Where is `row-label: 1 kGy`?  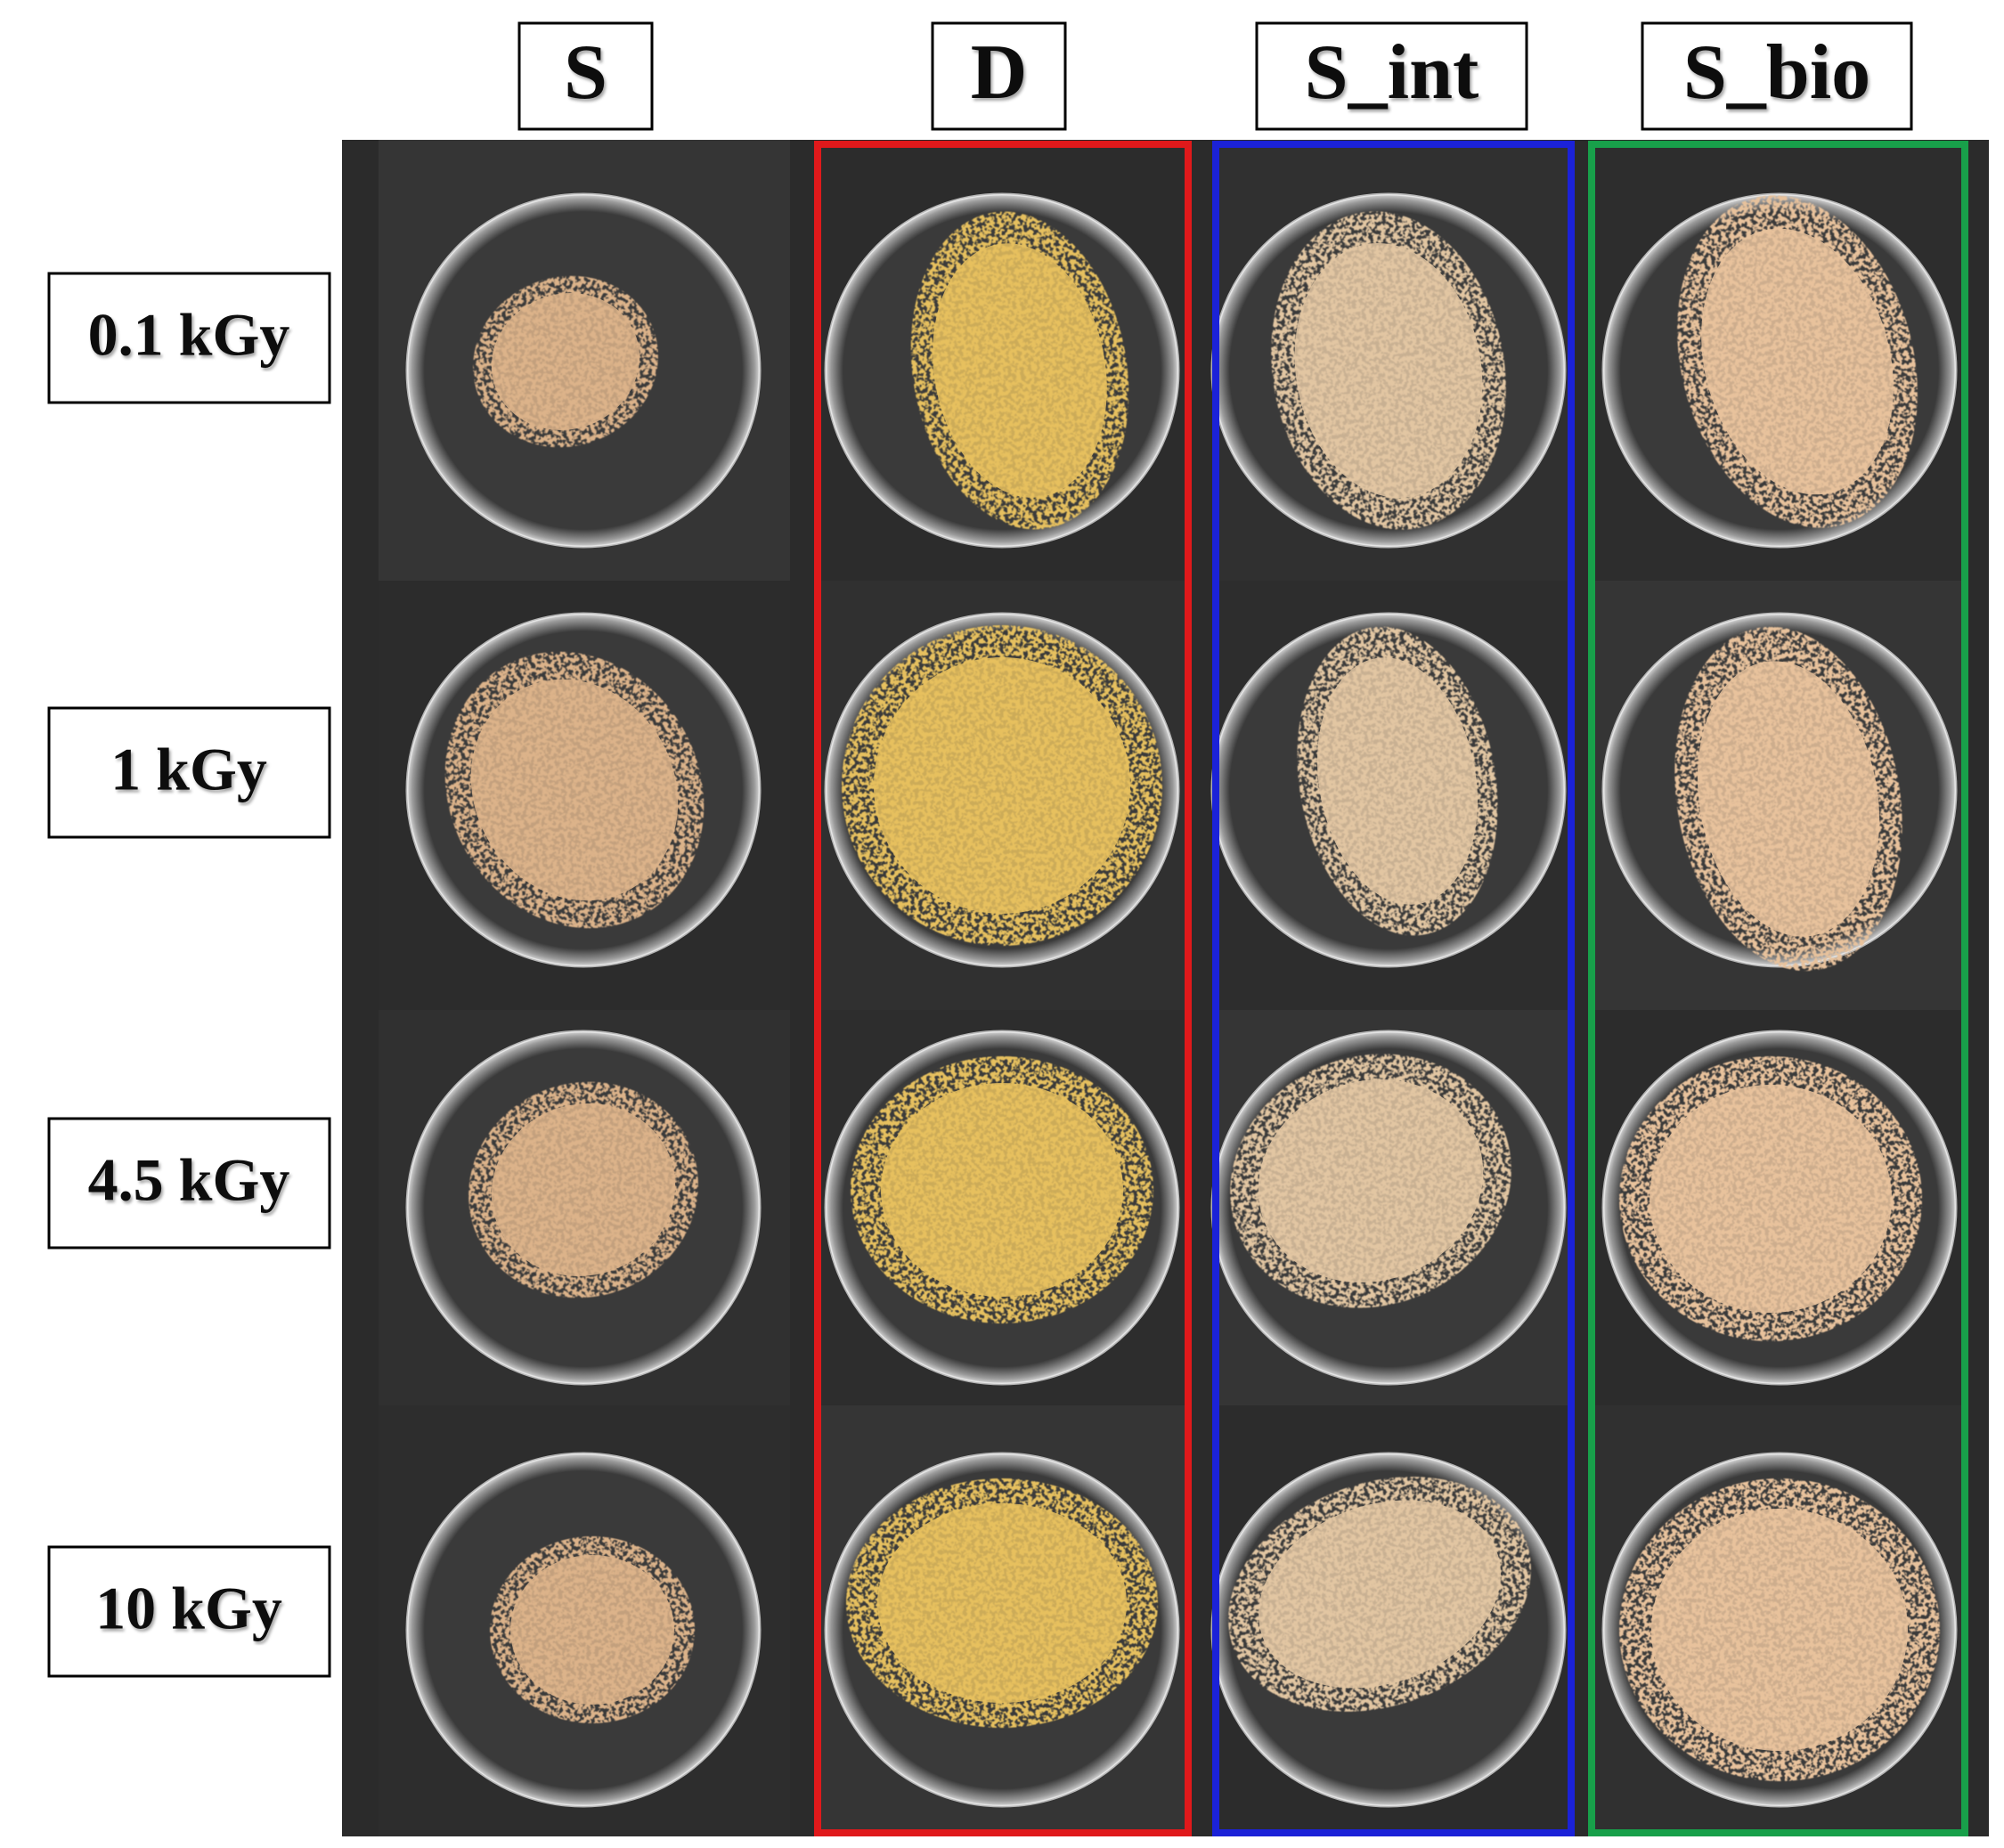 row-label: 1 kGy is located at coordinates (189, 769).